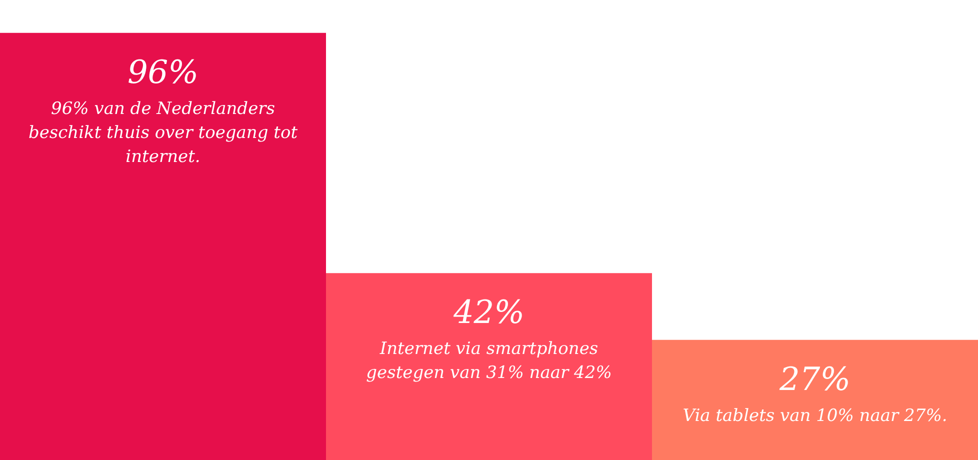 The width and height of the screenshot is (978, 460). I want to click on x-tick-label: Via tablets van 10% naar 27%., so click(815, 416).